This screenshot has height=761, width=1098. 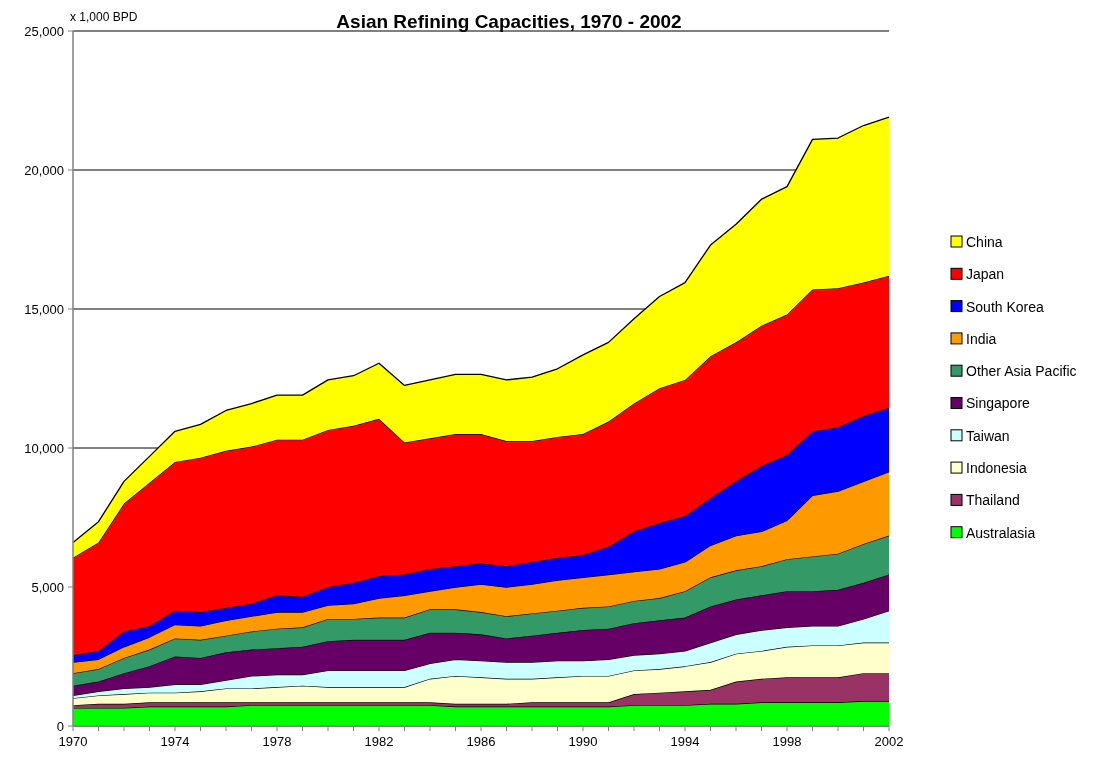 What do you see at coordinates (175, 741) in the screenshot?
I see `x-tick-label: 1974` at bounding box center [175, 741].